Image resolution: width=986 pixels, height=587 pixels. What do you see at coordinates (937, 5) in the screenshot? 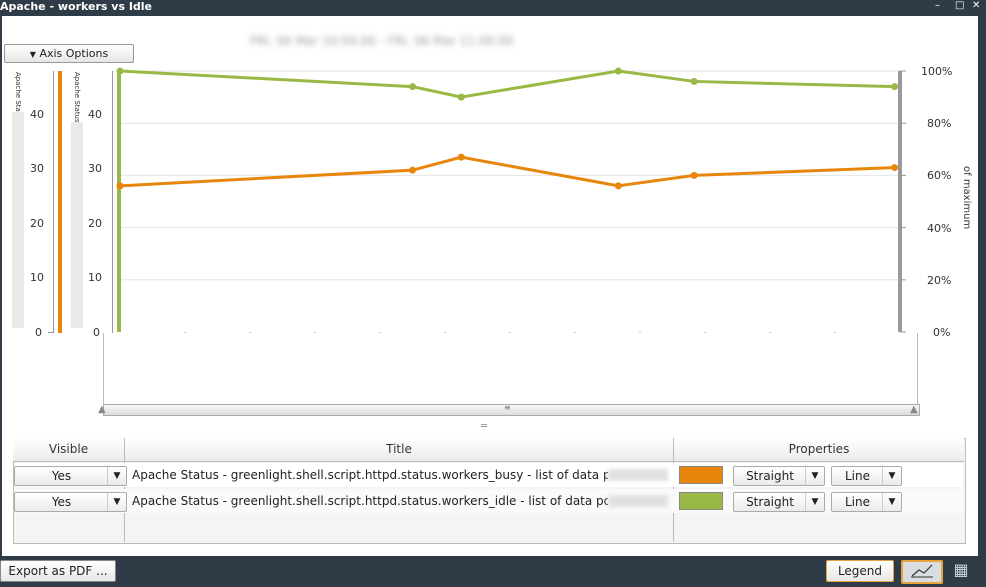
I see `minimize-icon: –` at bounding box center [937, 5].